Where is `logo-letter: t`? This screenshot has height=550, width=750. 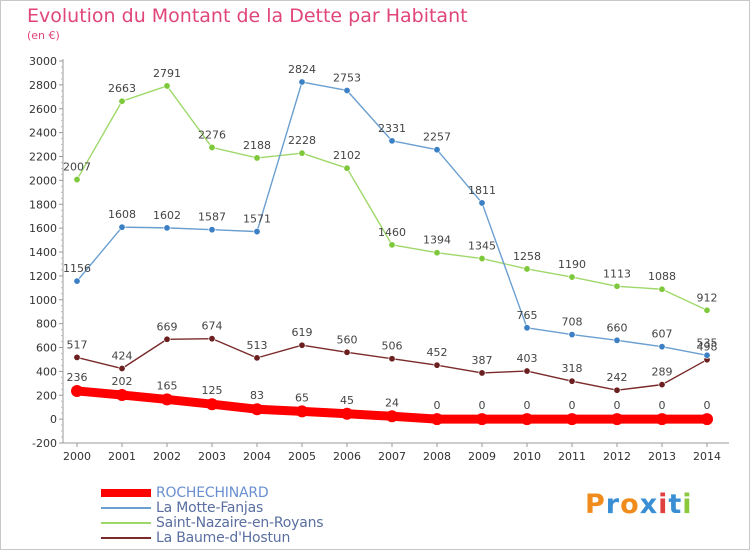 logo-letter: t is located at coordinates (675, 504).